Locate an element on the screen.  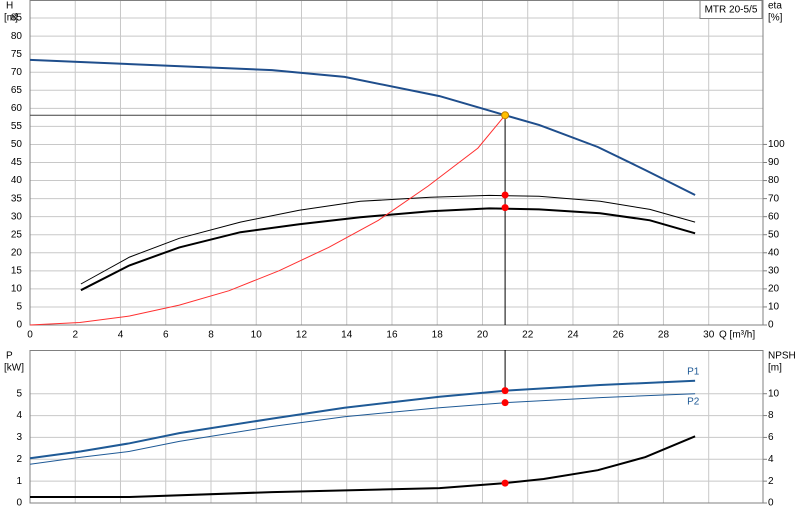
y-tick-label: 85 is located at coordinates (17, 18).